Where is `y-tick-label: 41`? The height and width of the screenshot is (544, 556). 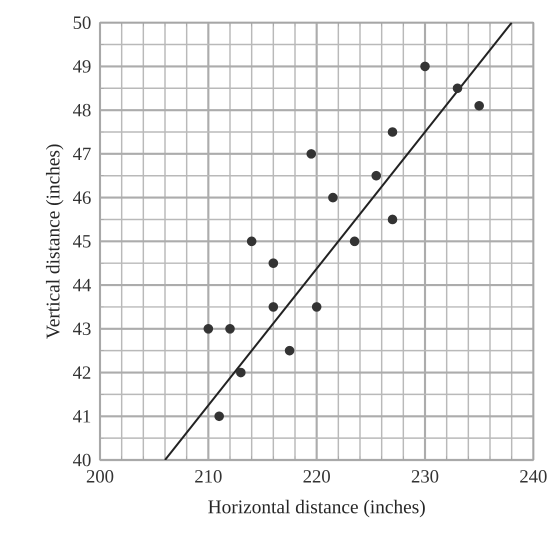
y-tick-label: 41 is located at coordinates (81, 416).